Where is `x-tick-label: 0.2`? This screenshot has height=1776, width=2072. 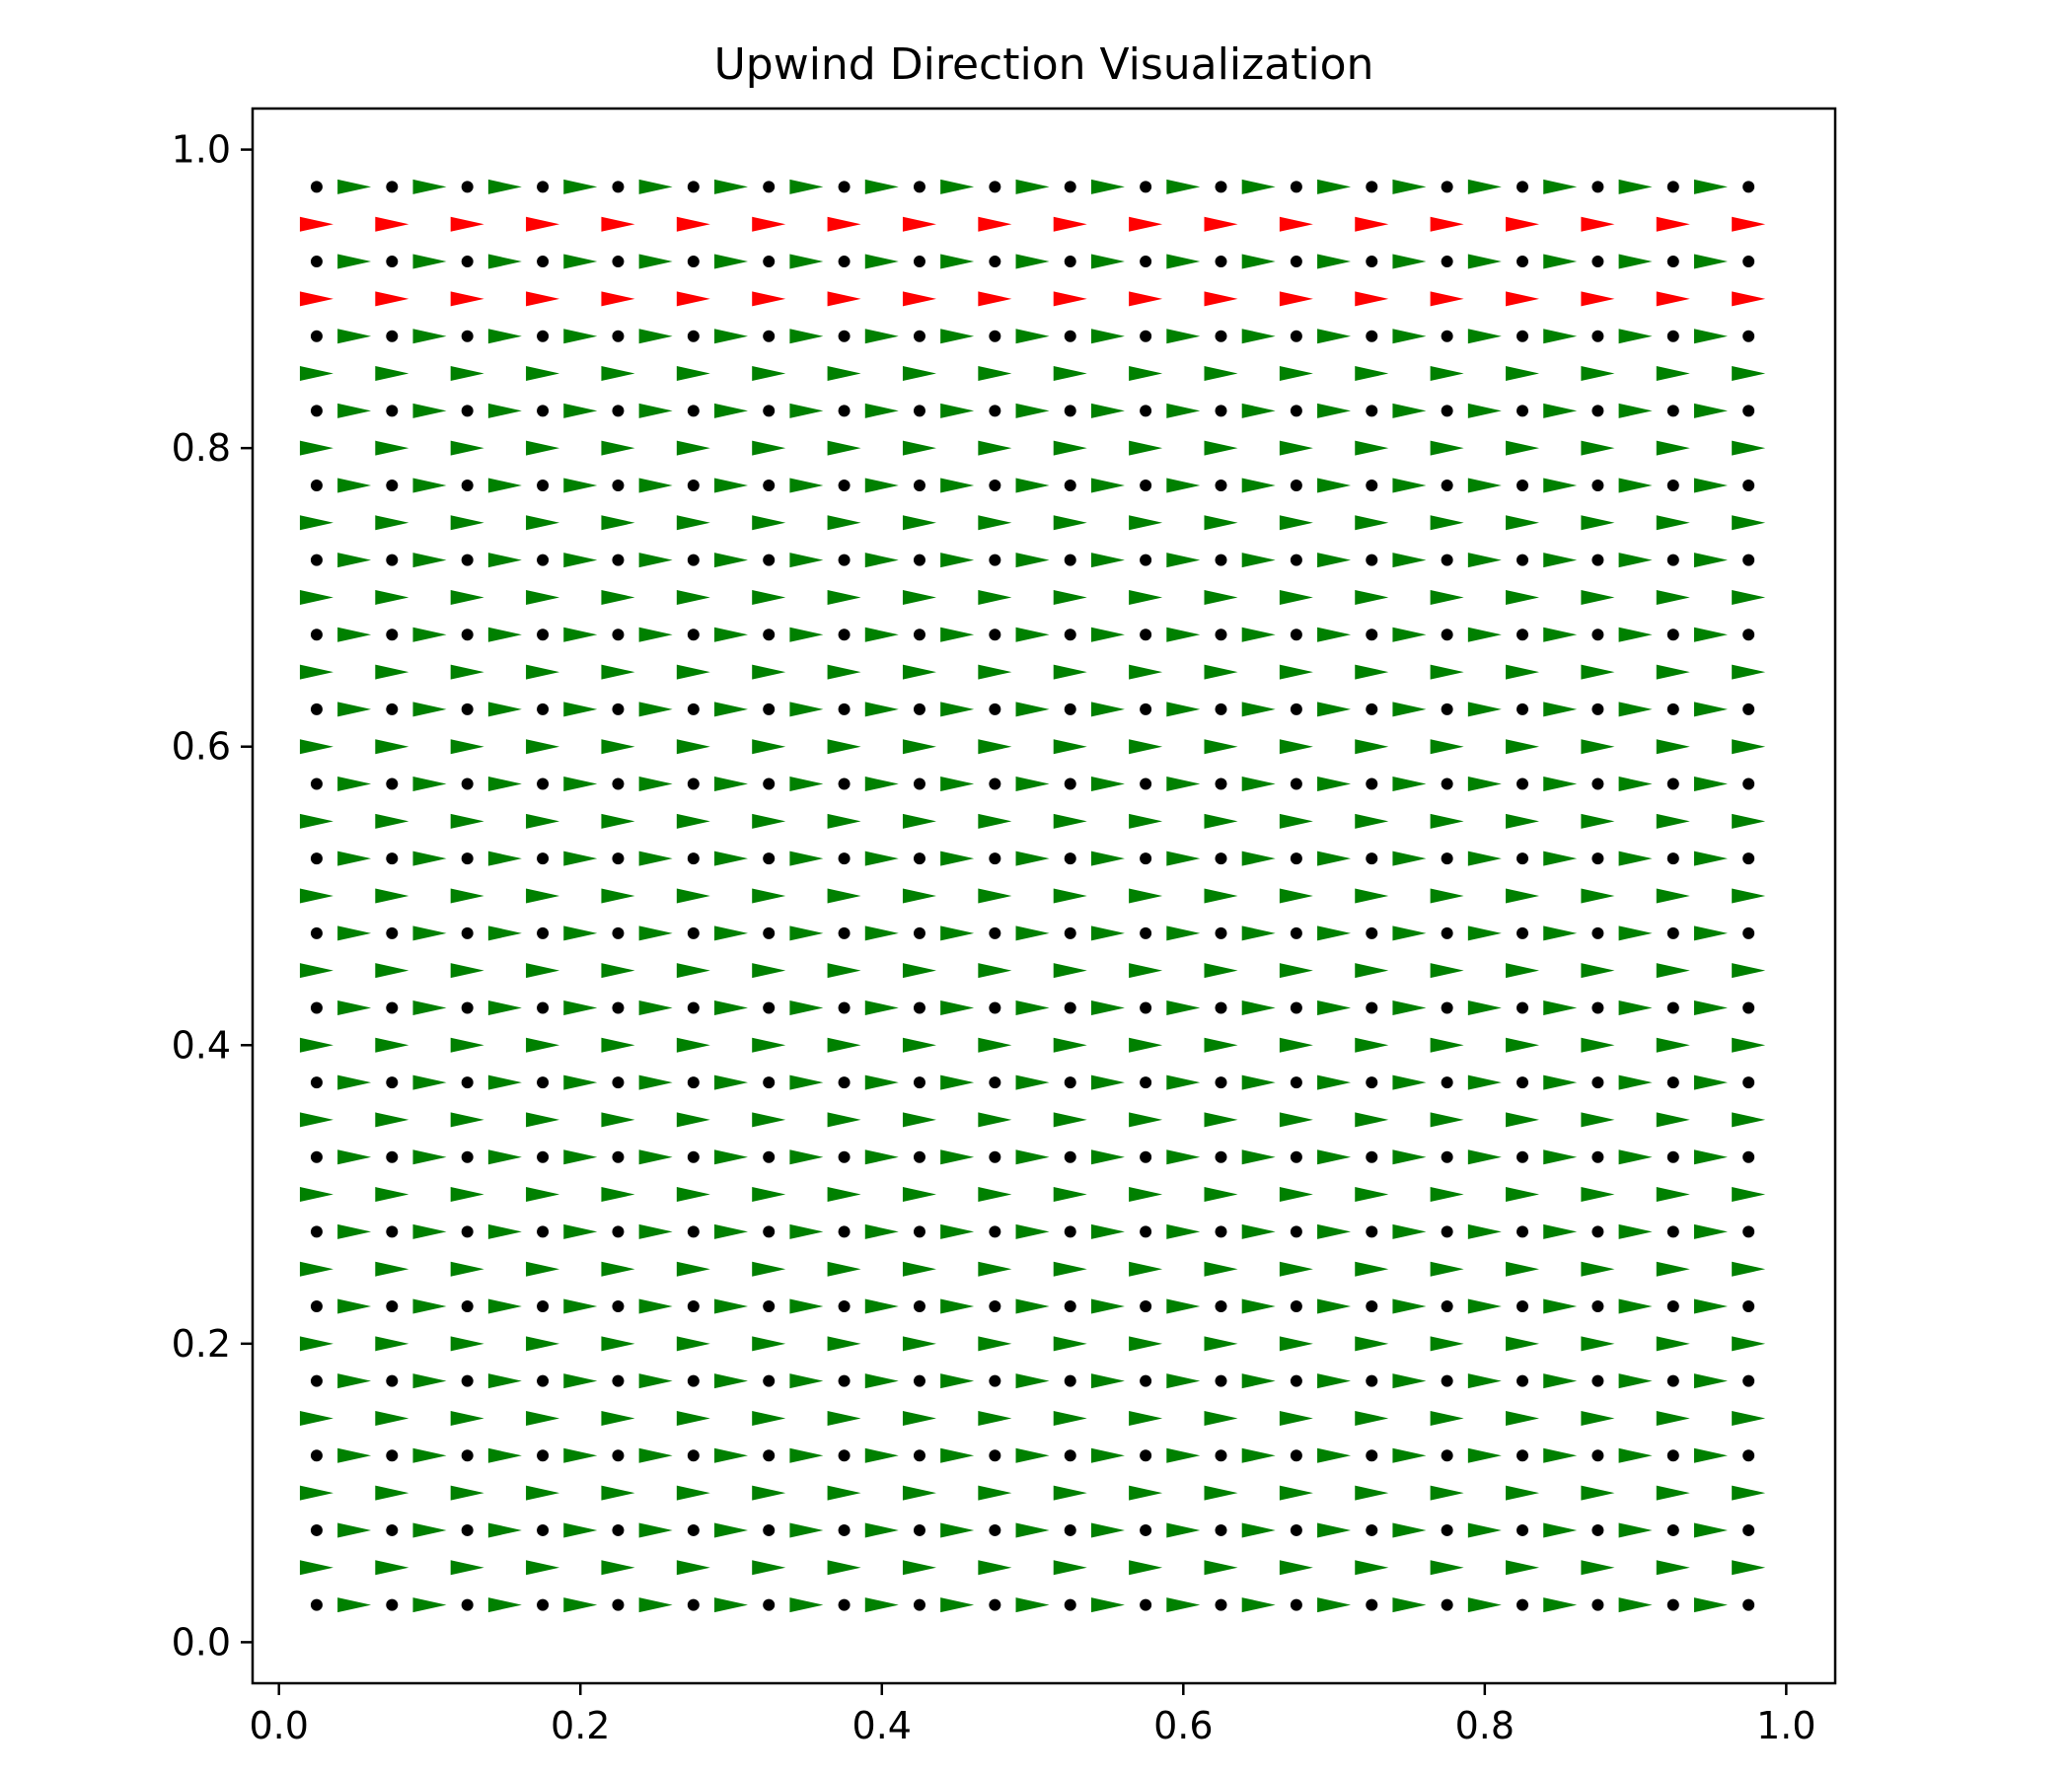 x-tick-label: 0.2 is located at coordinates (581, 1726).